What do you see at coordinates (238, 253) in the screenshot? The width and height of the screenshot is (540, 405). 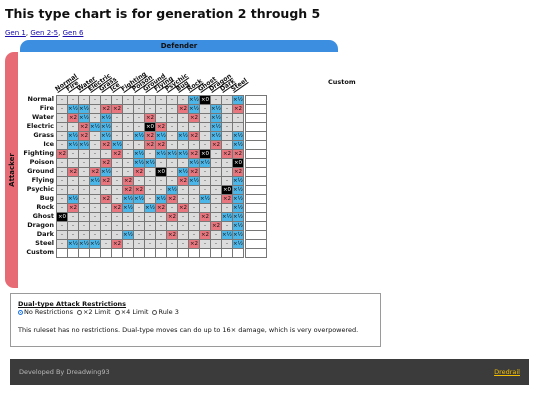 I see `custom-row-cell` at bounding box center [238, 253].